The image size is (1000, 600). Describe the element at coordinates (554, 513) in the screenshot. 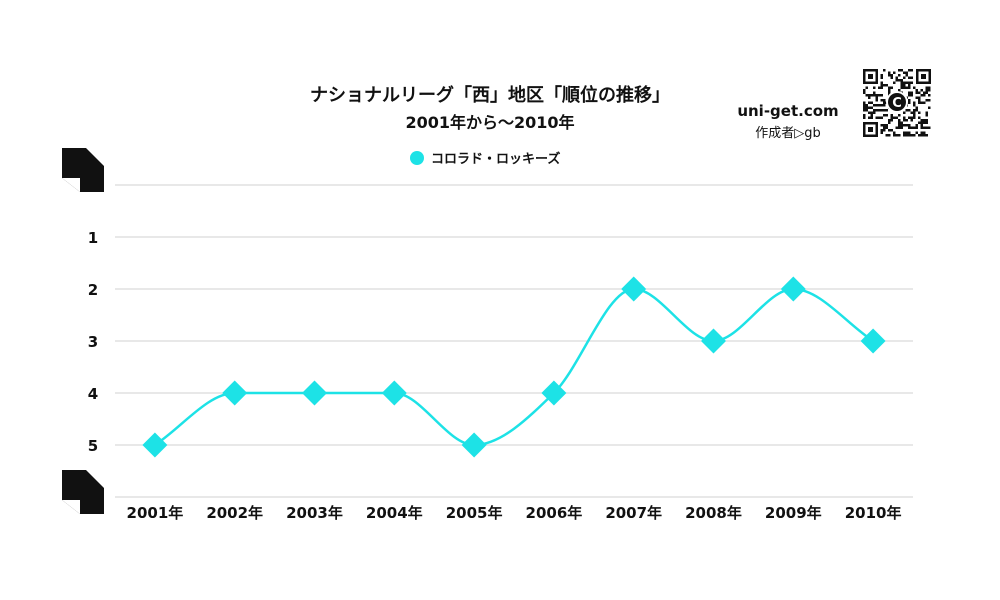

I see `x-tick-label: 2006年` at that location.